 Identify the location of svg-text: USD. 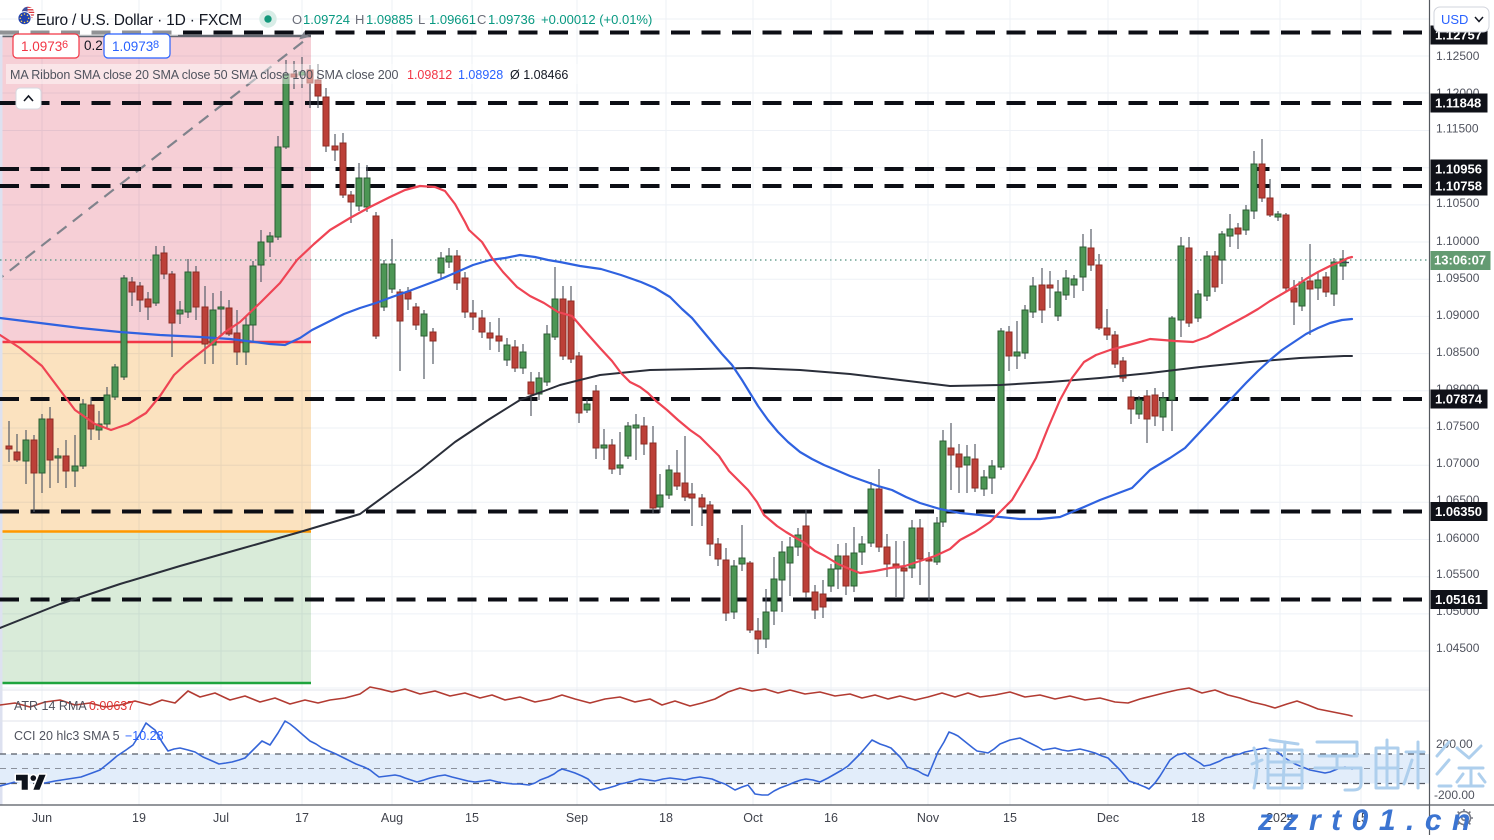
(1454, 19).